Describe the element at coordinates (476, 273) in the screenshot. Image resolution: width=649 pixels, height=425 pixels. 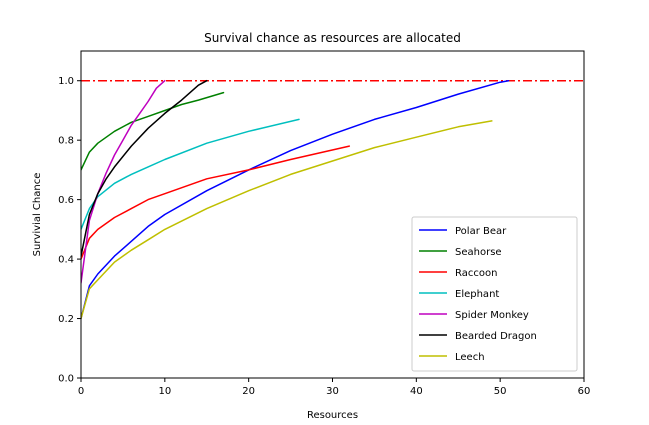
I see `legend-label-raccoon: Raccoon` at that location.